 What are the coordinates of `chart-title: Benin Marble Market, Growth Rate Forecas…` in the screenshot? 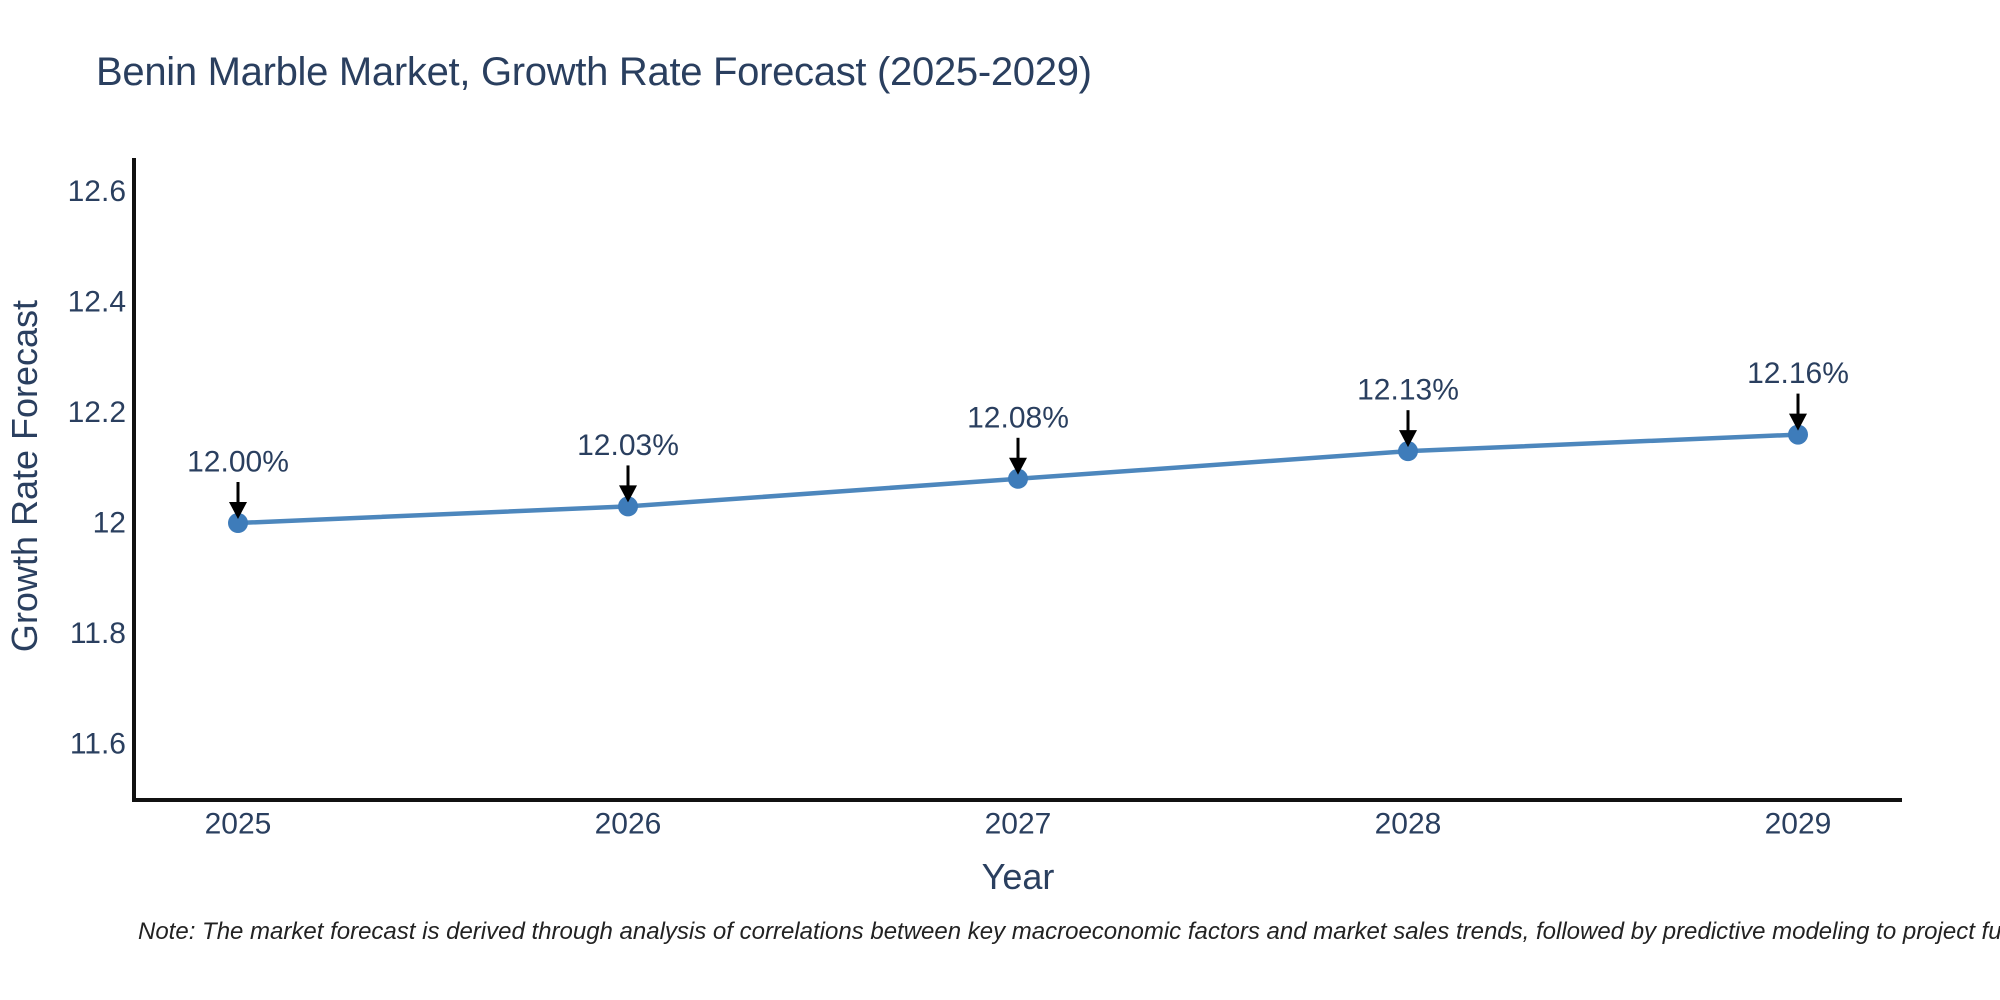 It's located at (594, 72).